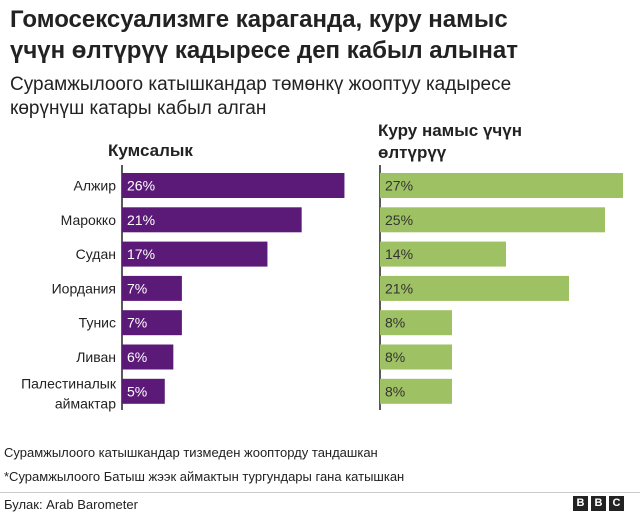 The image size is (640, 517). I want to click on source-text: Булак: Arab Barometer, so click(71, 504).